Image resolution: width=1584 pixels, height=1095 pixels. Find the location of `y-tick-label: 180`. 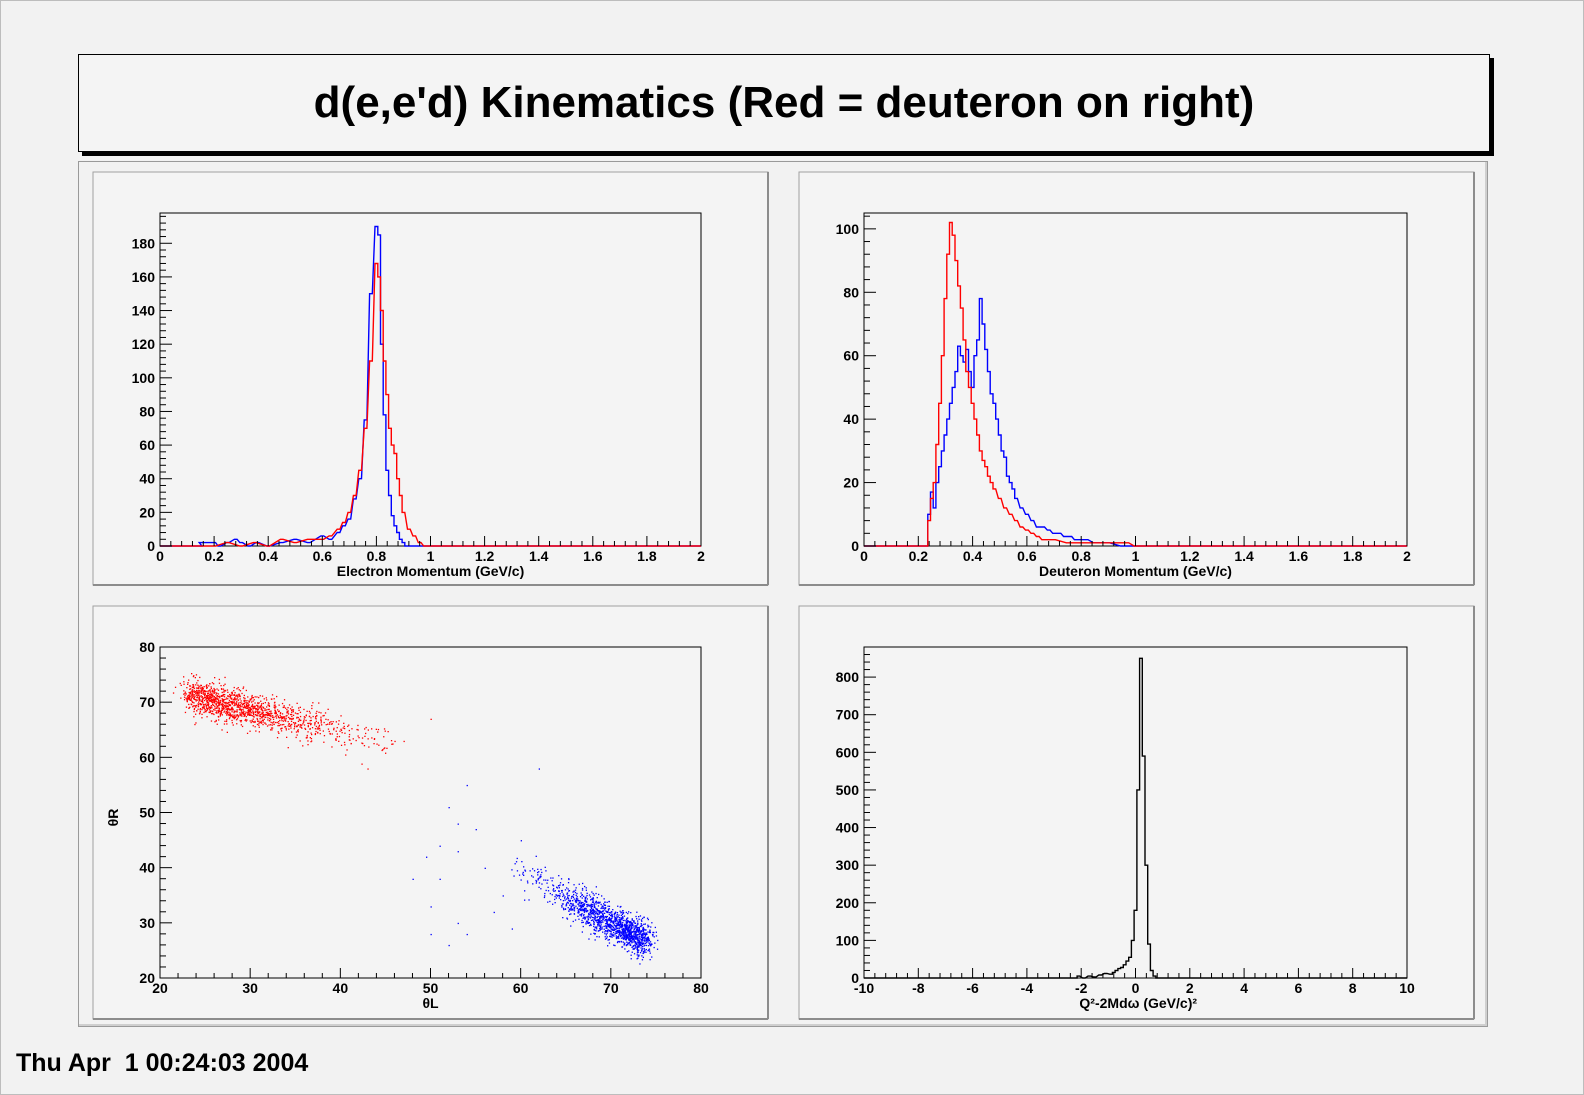

y-tick-label: 180 is located at coordinates (144, 243).